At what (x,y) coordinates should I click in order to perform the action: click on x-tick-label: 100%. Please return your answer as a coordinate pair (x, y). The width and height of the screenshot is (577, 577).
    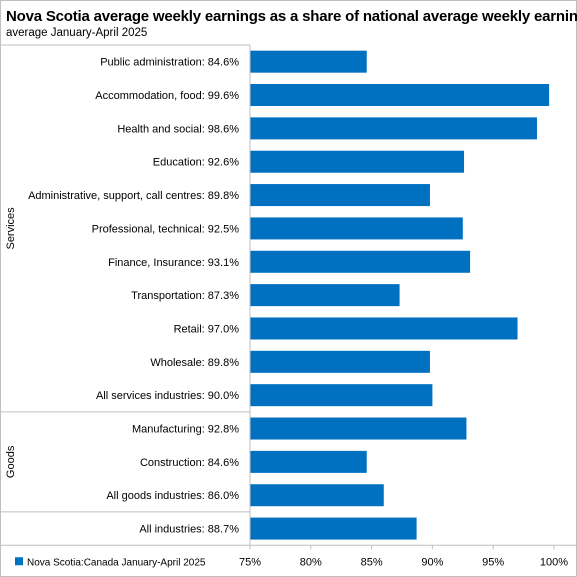
    Looking at the image, I should click on (554, 562).